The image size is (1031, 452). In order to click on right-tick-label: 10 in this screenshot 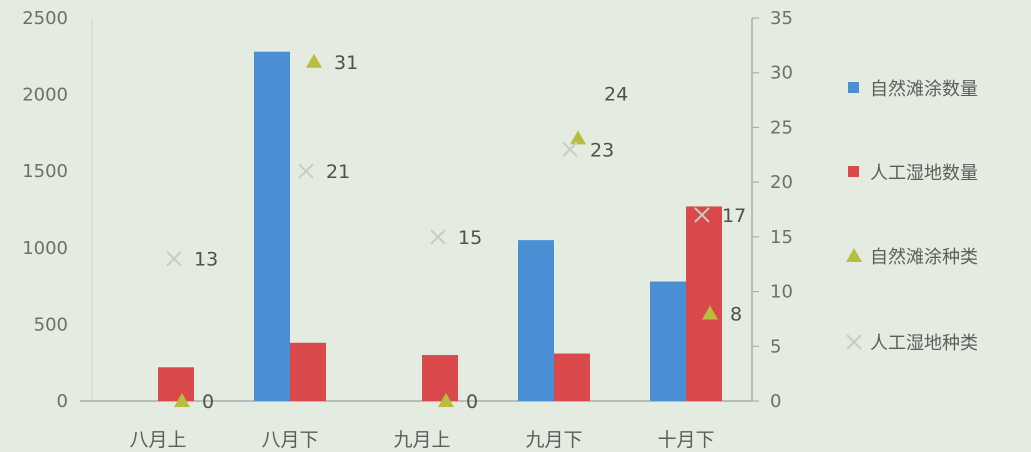, I will do `click(781, 292)`.